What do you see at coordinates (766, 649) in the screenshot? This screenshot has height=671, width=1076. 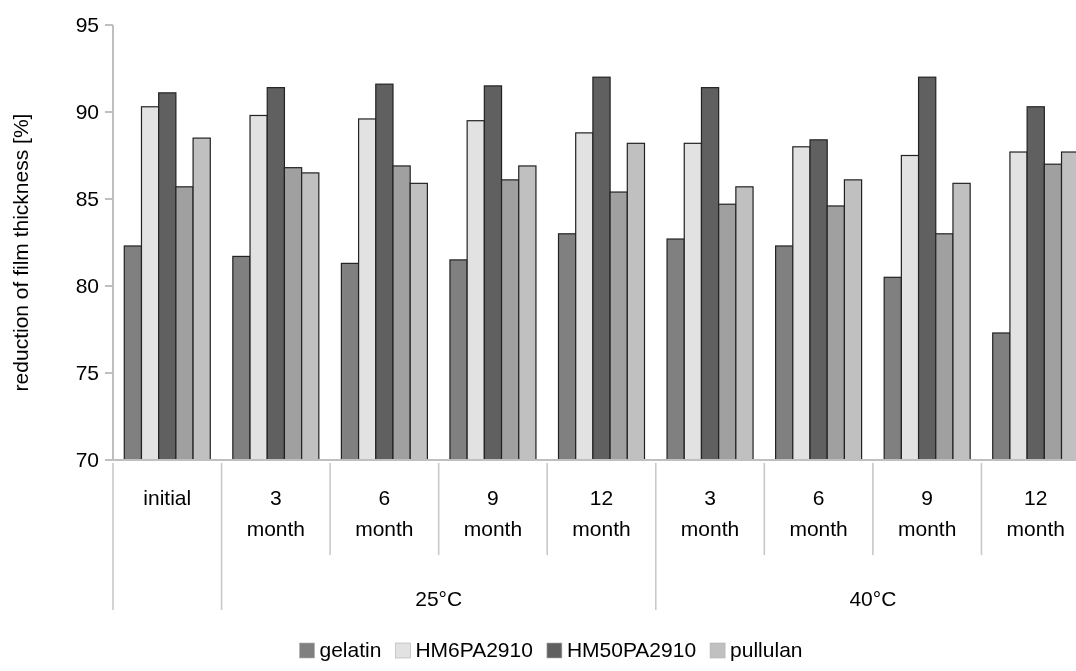 I see `legend-label: pullulan` at bounding box center [766, 649].